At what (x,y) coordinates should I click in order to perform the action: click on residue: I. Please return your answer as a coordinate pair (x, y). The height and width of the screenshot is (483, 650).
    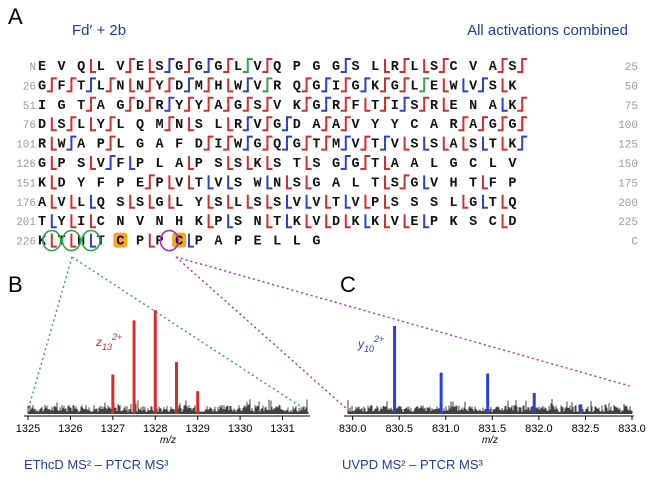
    Looking at the image, I should click on (42, 106).